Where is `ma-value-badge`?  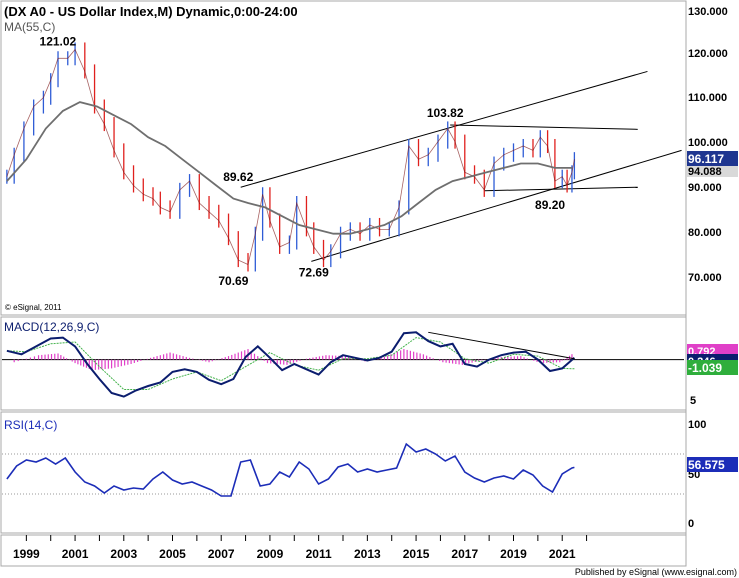 ma-value-badge is located at coordinates (712, 170).